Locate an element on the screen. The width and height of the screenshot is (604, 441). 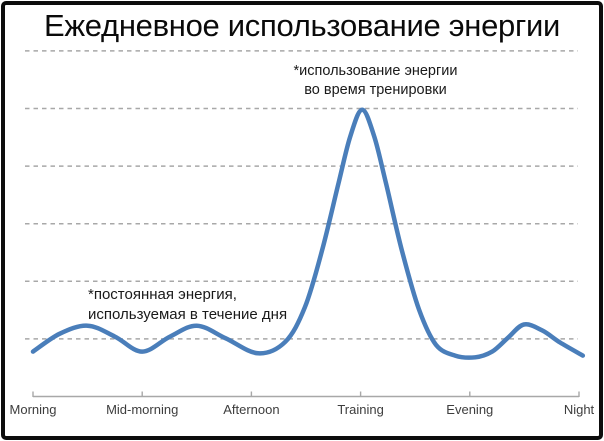
x-axis-label-night: Night is located at coordinates (579, 409).